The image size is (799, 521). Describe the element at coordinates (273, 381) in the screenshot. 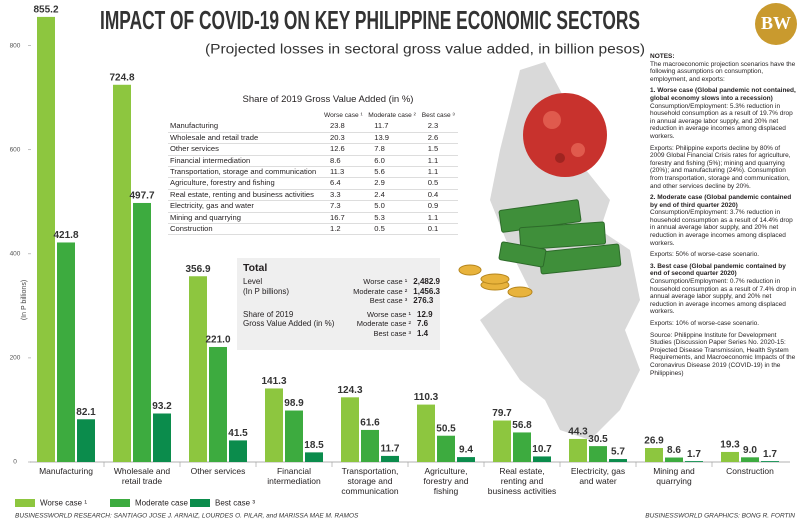

I see `value-label: 141.3` at that location.